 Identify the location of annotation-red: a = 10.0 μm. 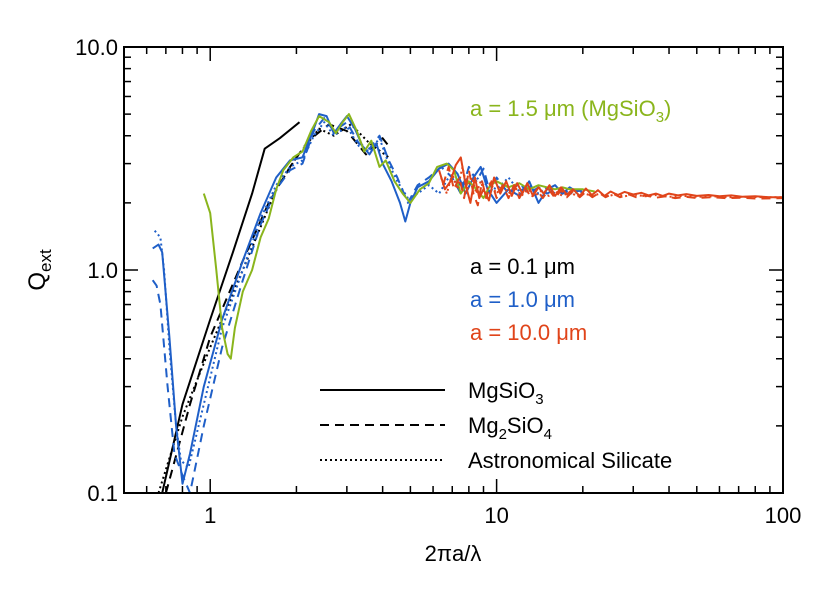
(528, 332).